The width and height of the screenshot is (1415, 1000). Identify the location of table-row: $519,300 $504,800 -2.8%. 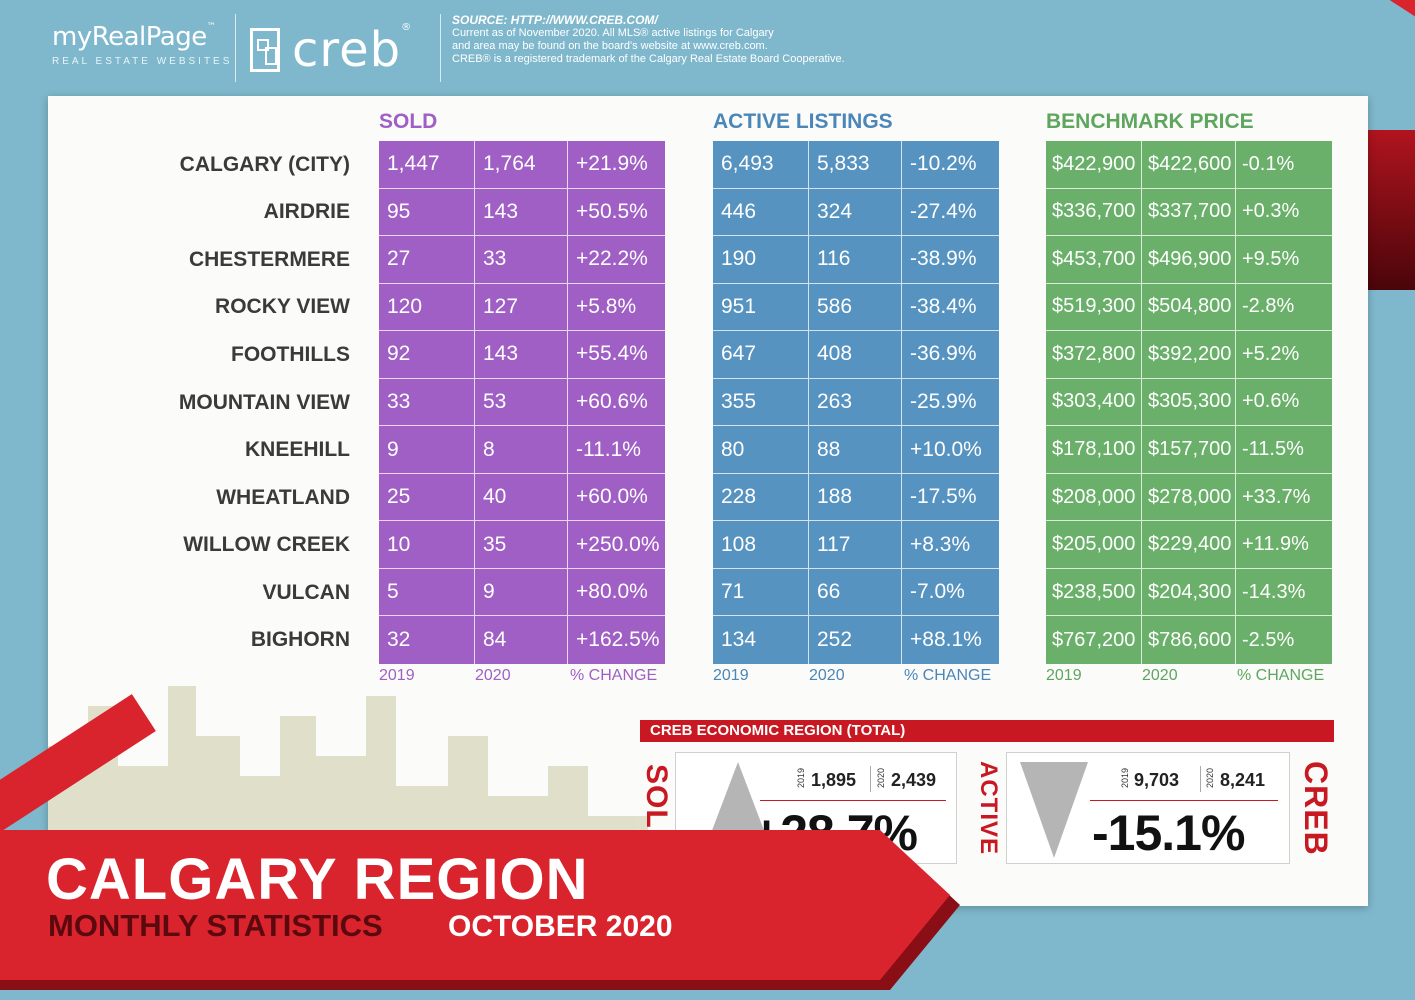
(1189, 307).